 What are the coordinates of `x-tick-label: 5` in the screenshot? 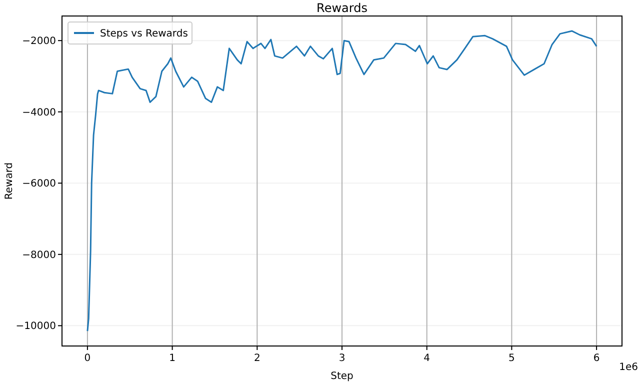 It's located at (511, 358).